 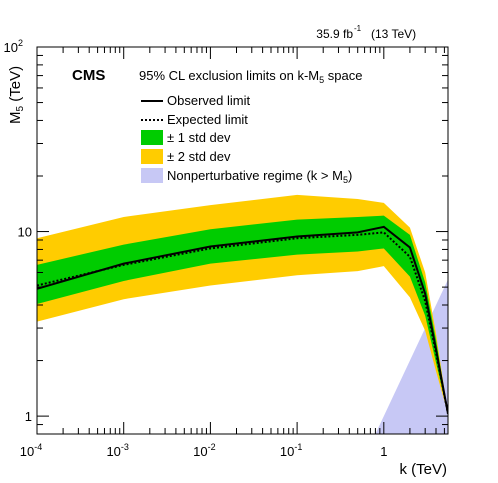 What do you see at coordinates (321, 80) in the screenshot?
I see `chart-title-sub: 5` at bounding box center [321, 80].